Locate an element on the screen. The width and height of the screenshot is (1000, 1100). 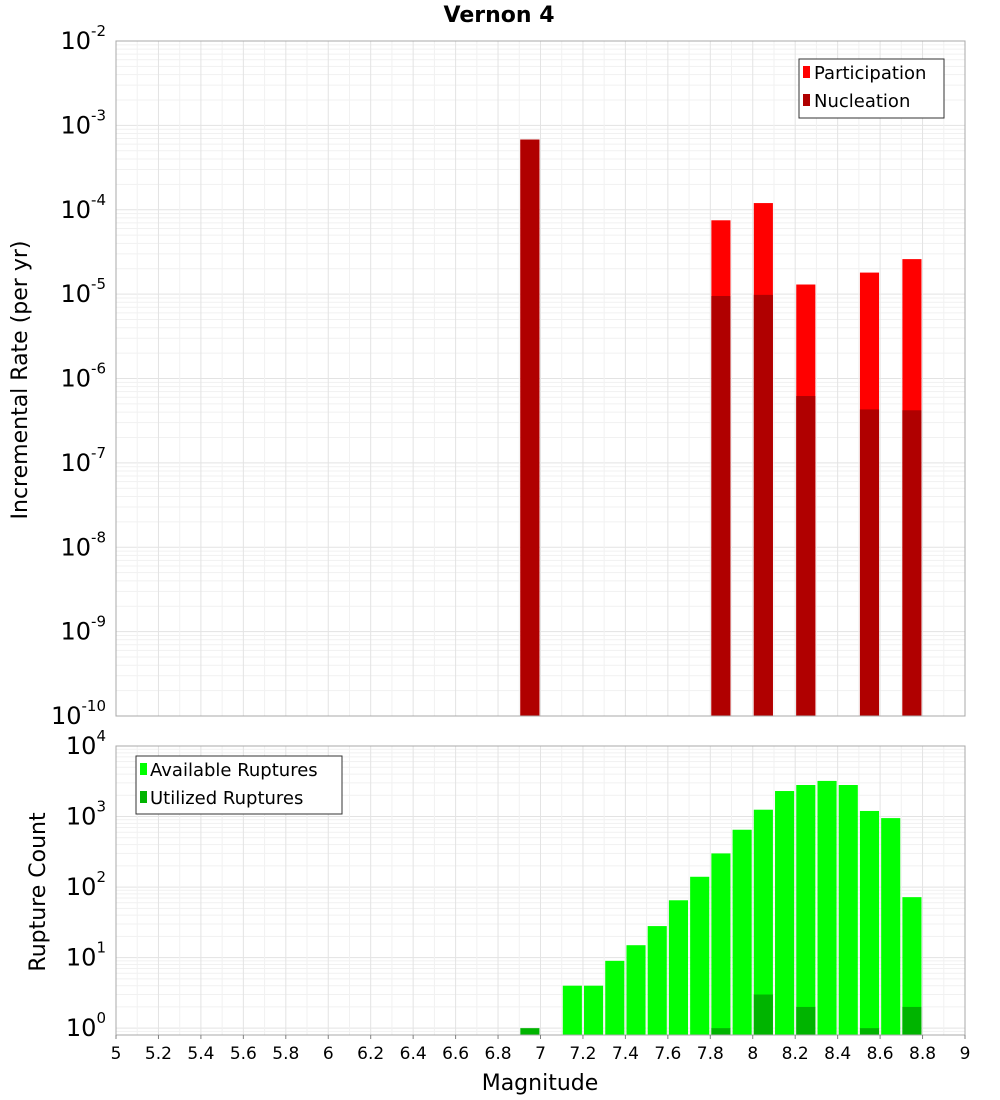
x-tick-label: 7.2 is located at coordinates (582, 1054).